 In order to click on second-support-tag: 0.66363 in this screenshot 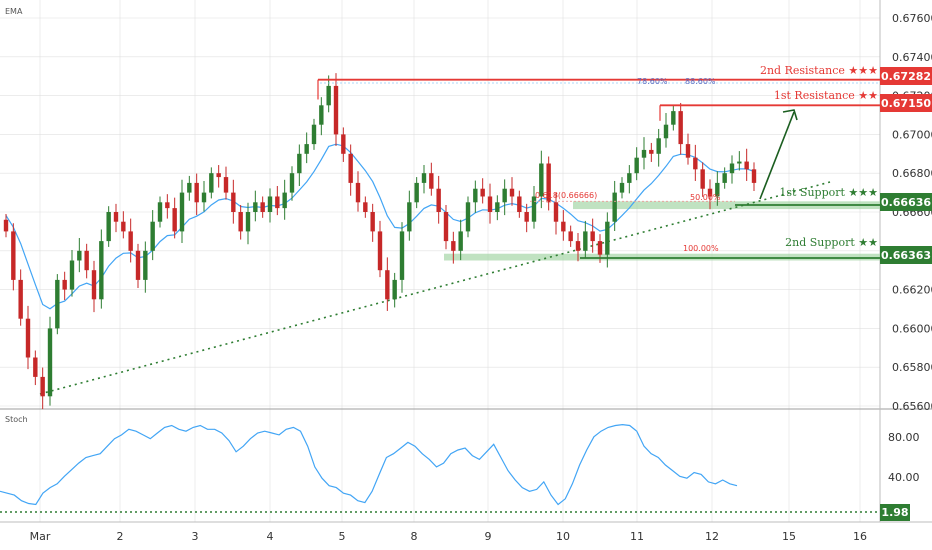, I will do `click(906, 255)`.